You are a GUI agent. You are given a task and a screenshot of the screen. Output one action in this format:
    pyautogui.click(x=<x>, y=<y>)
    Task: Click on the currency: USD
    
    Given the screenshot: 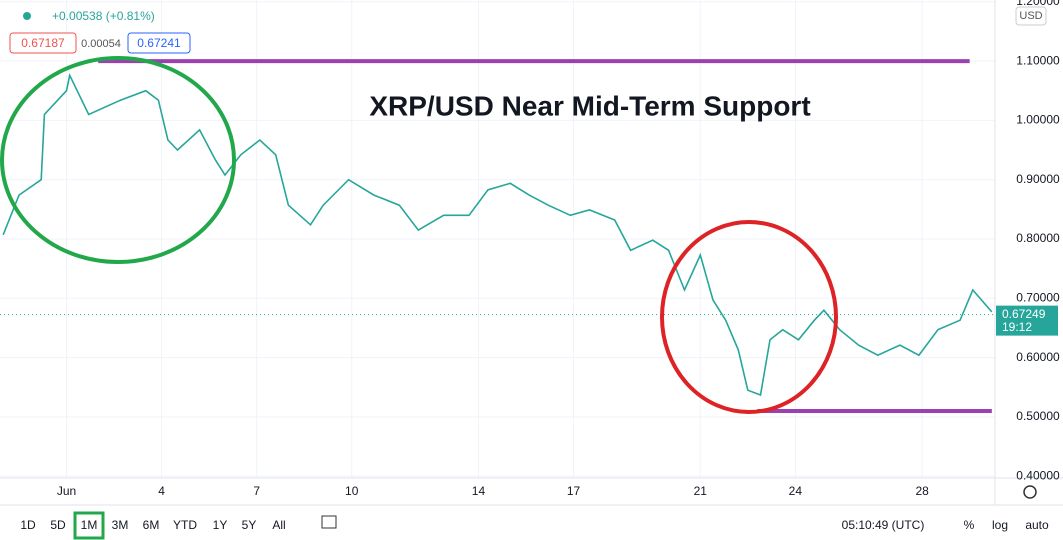 What is the action you would take?
    pyautogui.click(x=1030, y=16)
    